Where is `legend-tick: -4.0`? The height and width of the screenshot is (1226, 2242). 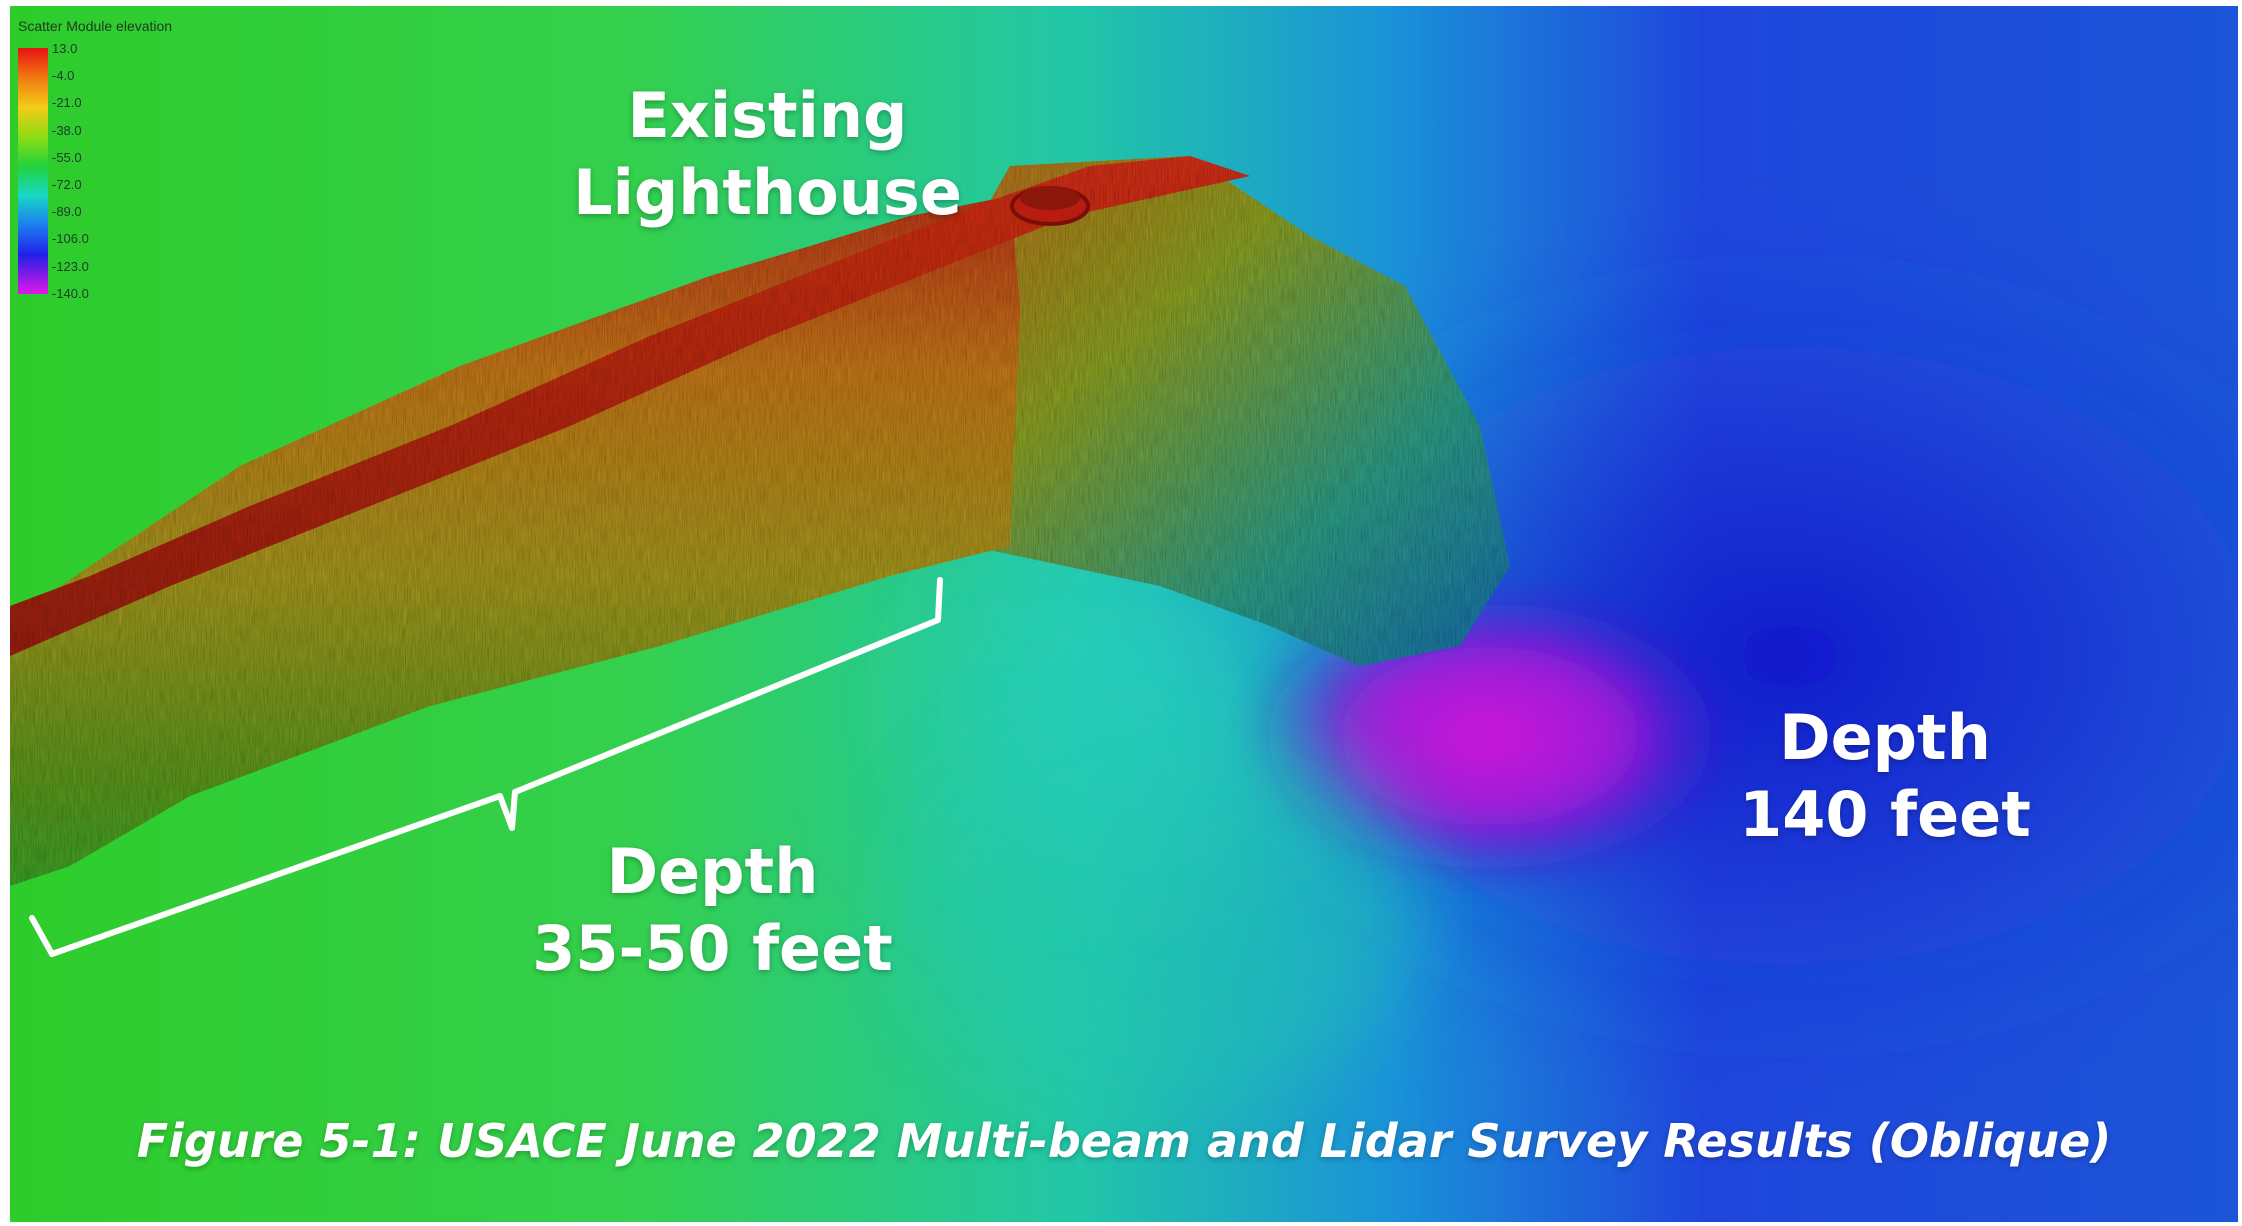
legend-tick: -4.0 is located at coordinates (63, 76).